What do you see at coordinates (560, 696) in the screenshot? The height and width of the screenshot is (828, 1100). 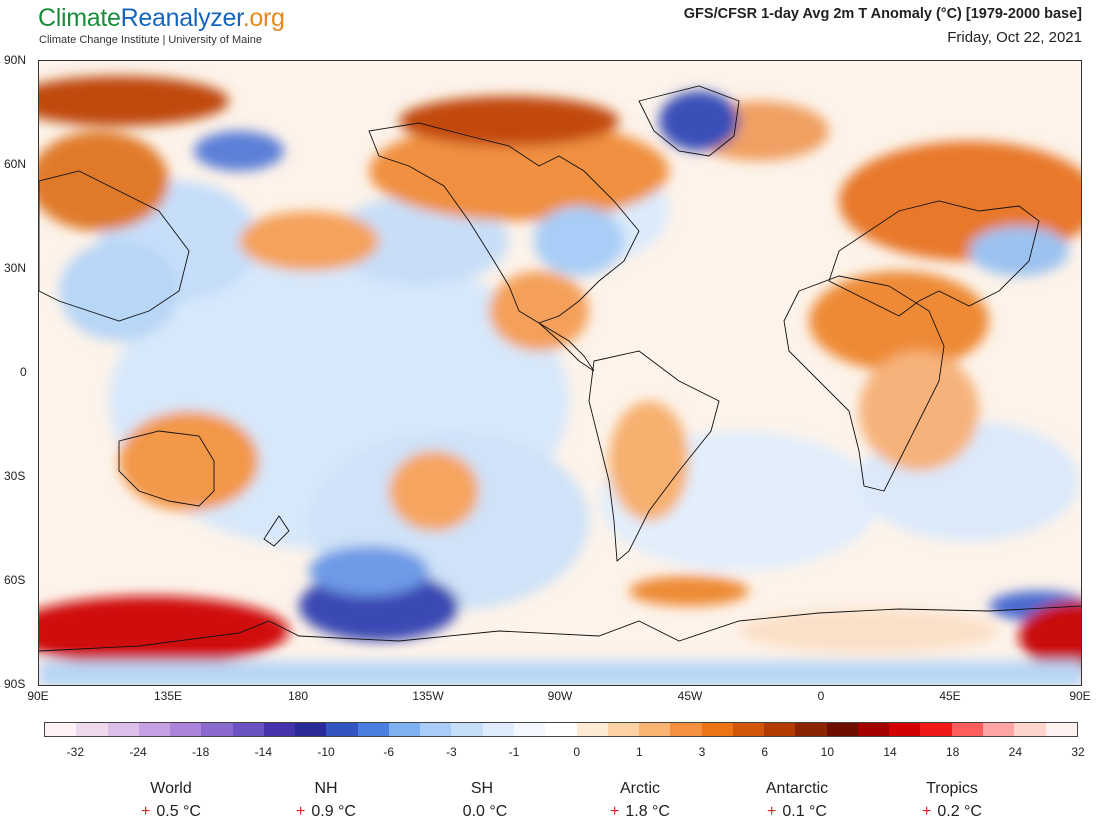 I see `lon-label: 90W` at bounding box center [560, 696].